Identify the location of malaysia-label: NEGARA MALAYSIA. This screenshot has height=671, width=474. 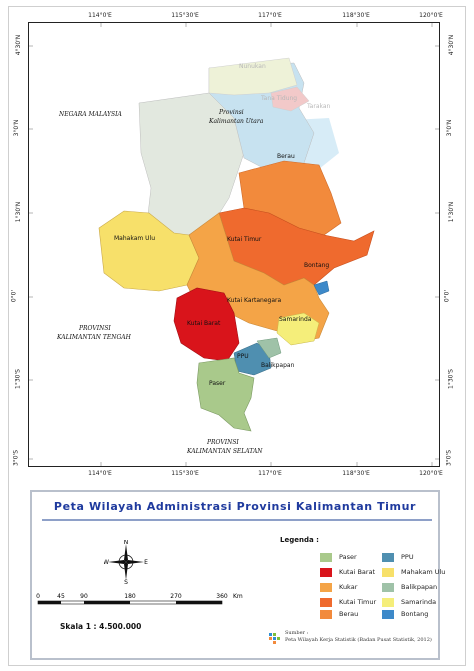
(90, 114).